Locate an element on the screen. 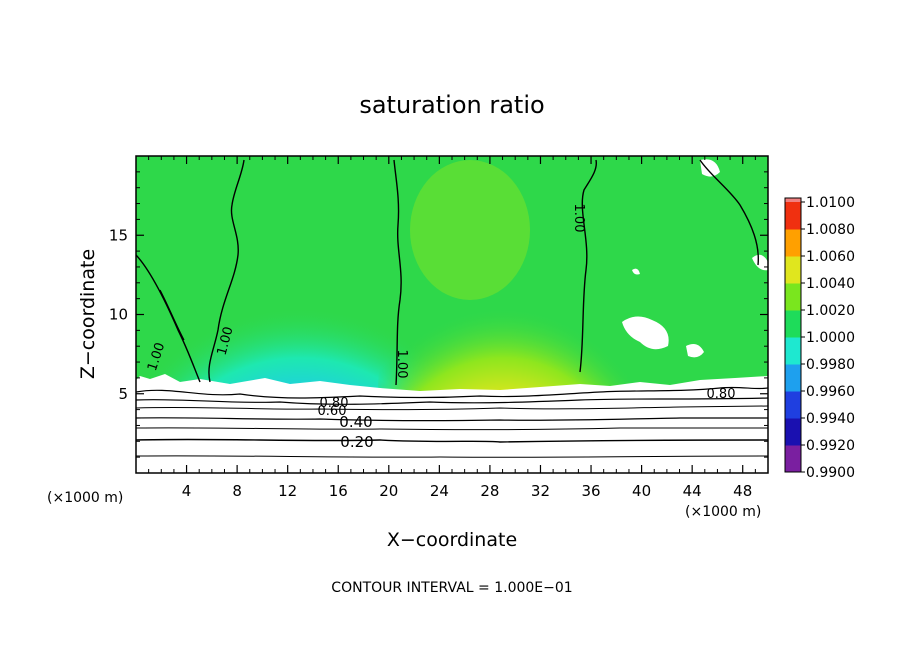 The image size is (904, 654). colorbar-label: 1.0040 is located at coordinates (830, 284).